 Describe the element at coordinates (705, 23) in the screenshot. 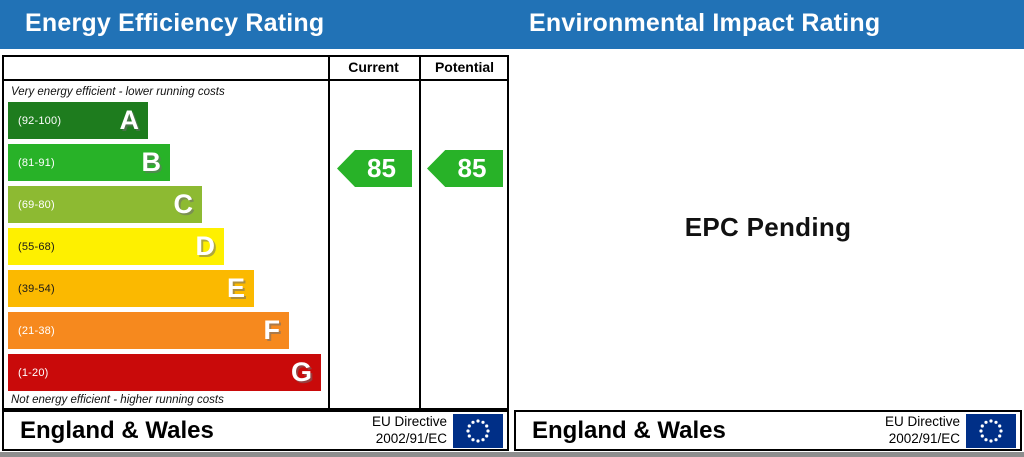

I see `environmental-impact-title: Environmental Impact Rating` at that location.